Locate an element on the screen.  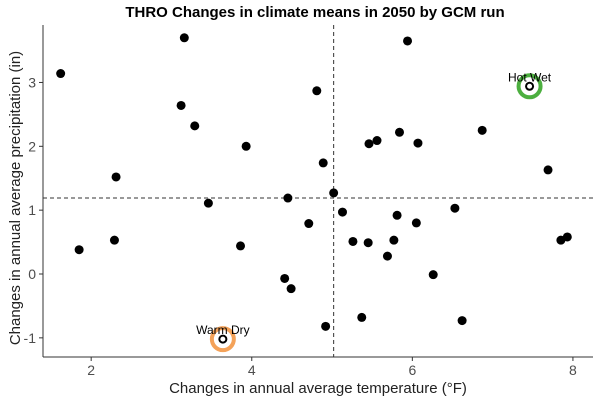
annotation-label: Hot Wet is located at coordinates (530, 77).